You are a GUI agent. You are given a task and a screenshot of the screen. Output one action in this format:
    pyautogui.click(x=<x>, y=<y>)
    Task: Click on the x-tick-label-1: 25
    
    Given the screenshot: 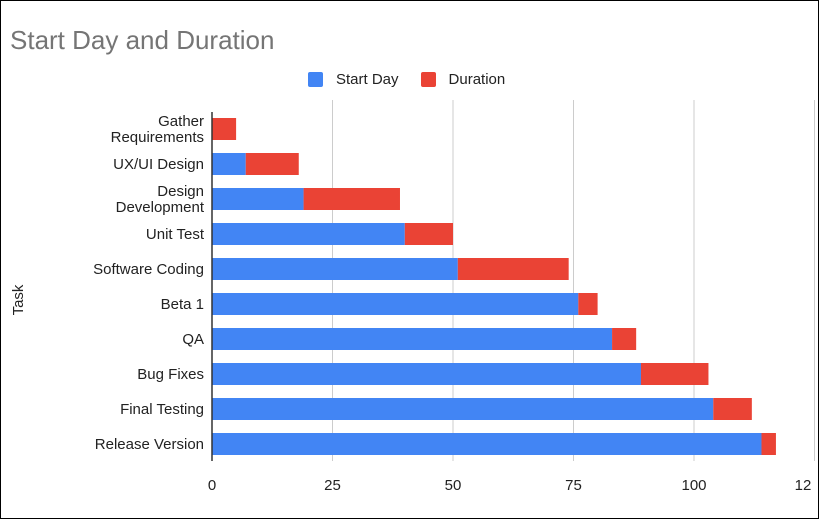 What is the action you would take?
    pyautogui.click(x=332, y=485)
    